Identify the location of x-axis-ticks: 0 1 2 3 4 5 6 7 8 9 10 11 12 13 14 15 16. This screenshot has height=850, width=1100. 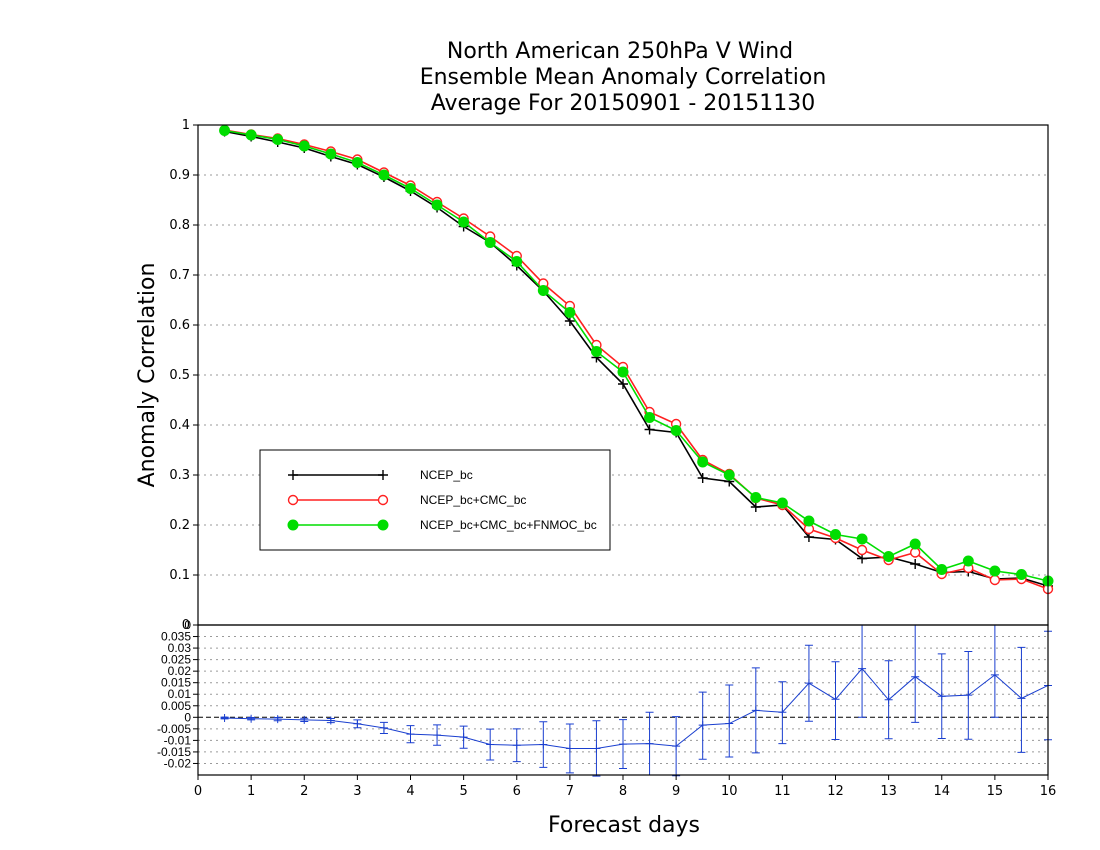
(625, 787).